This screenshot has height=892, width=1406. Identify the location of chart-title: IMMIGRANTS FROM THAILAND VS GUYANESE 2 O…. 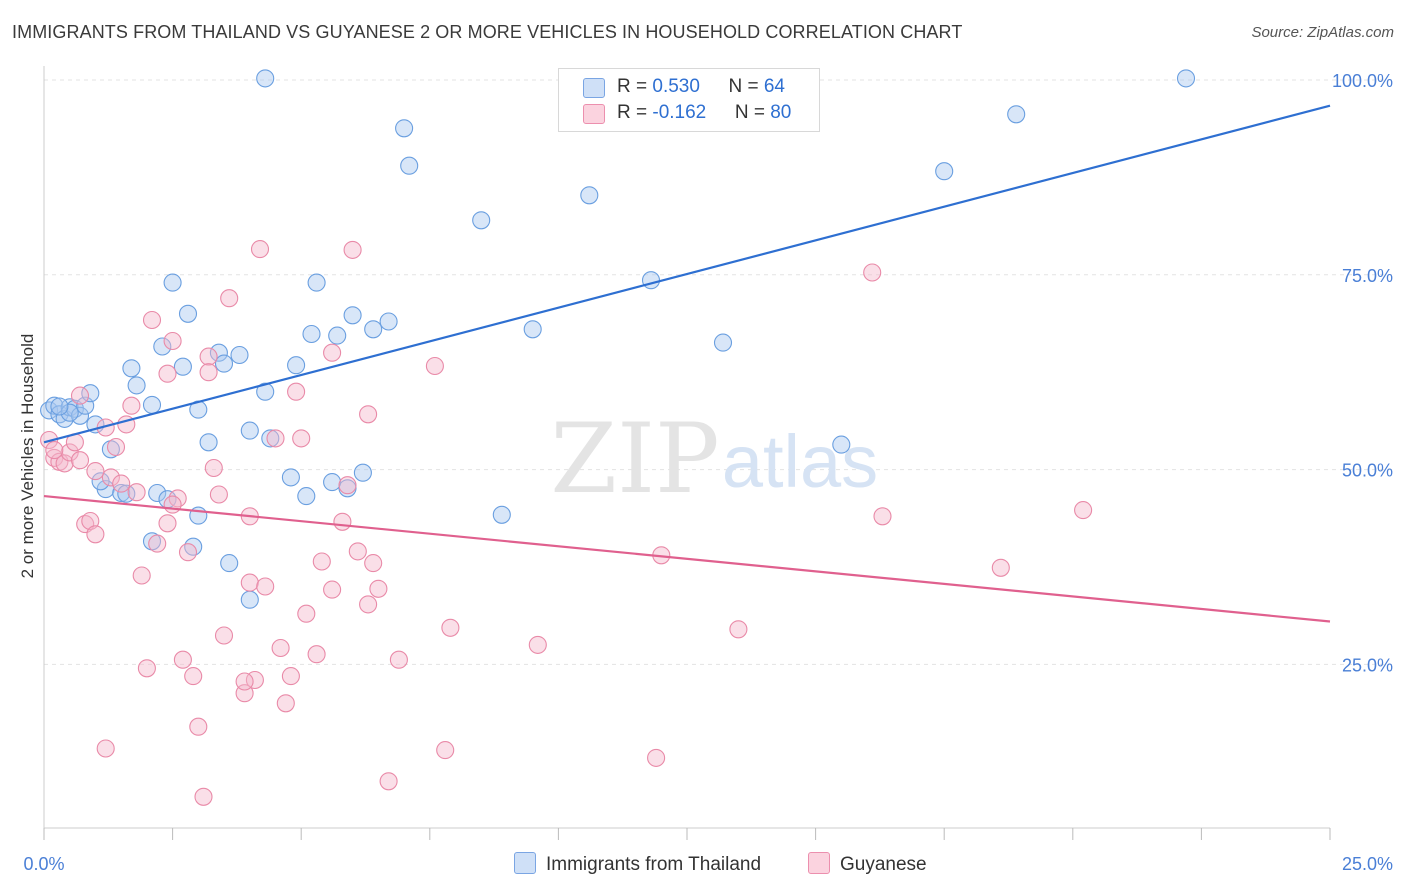
(487, 32).